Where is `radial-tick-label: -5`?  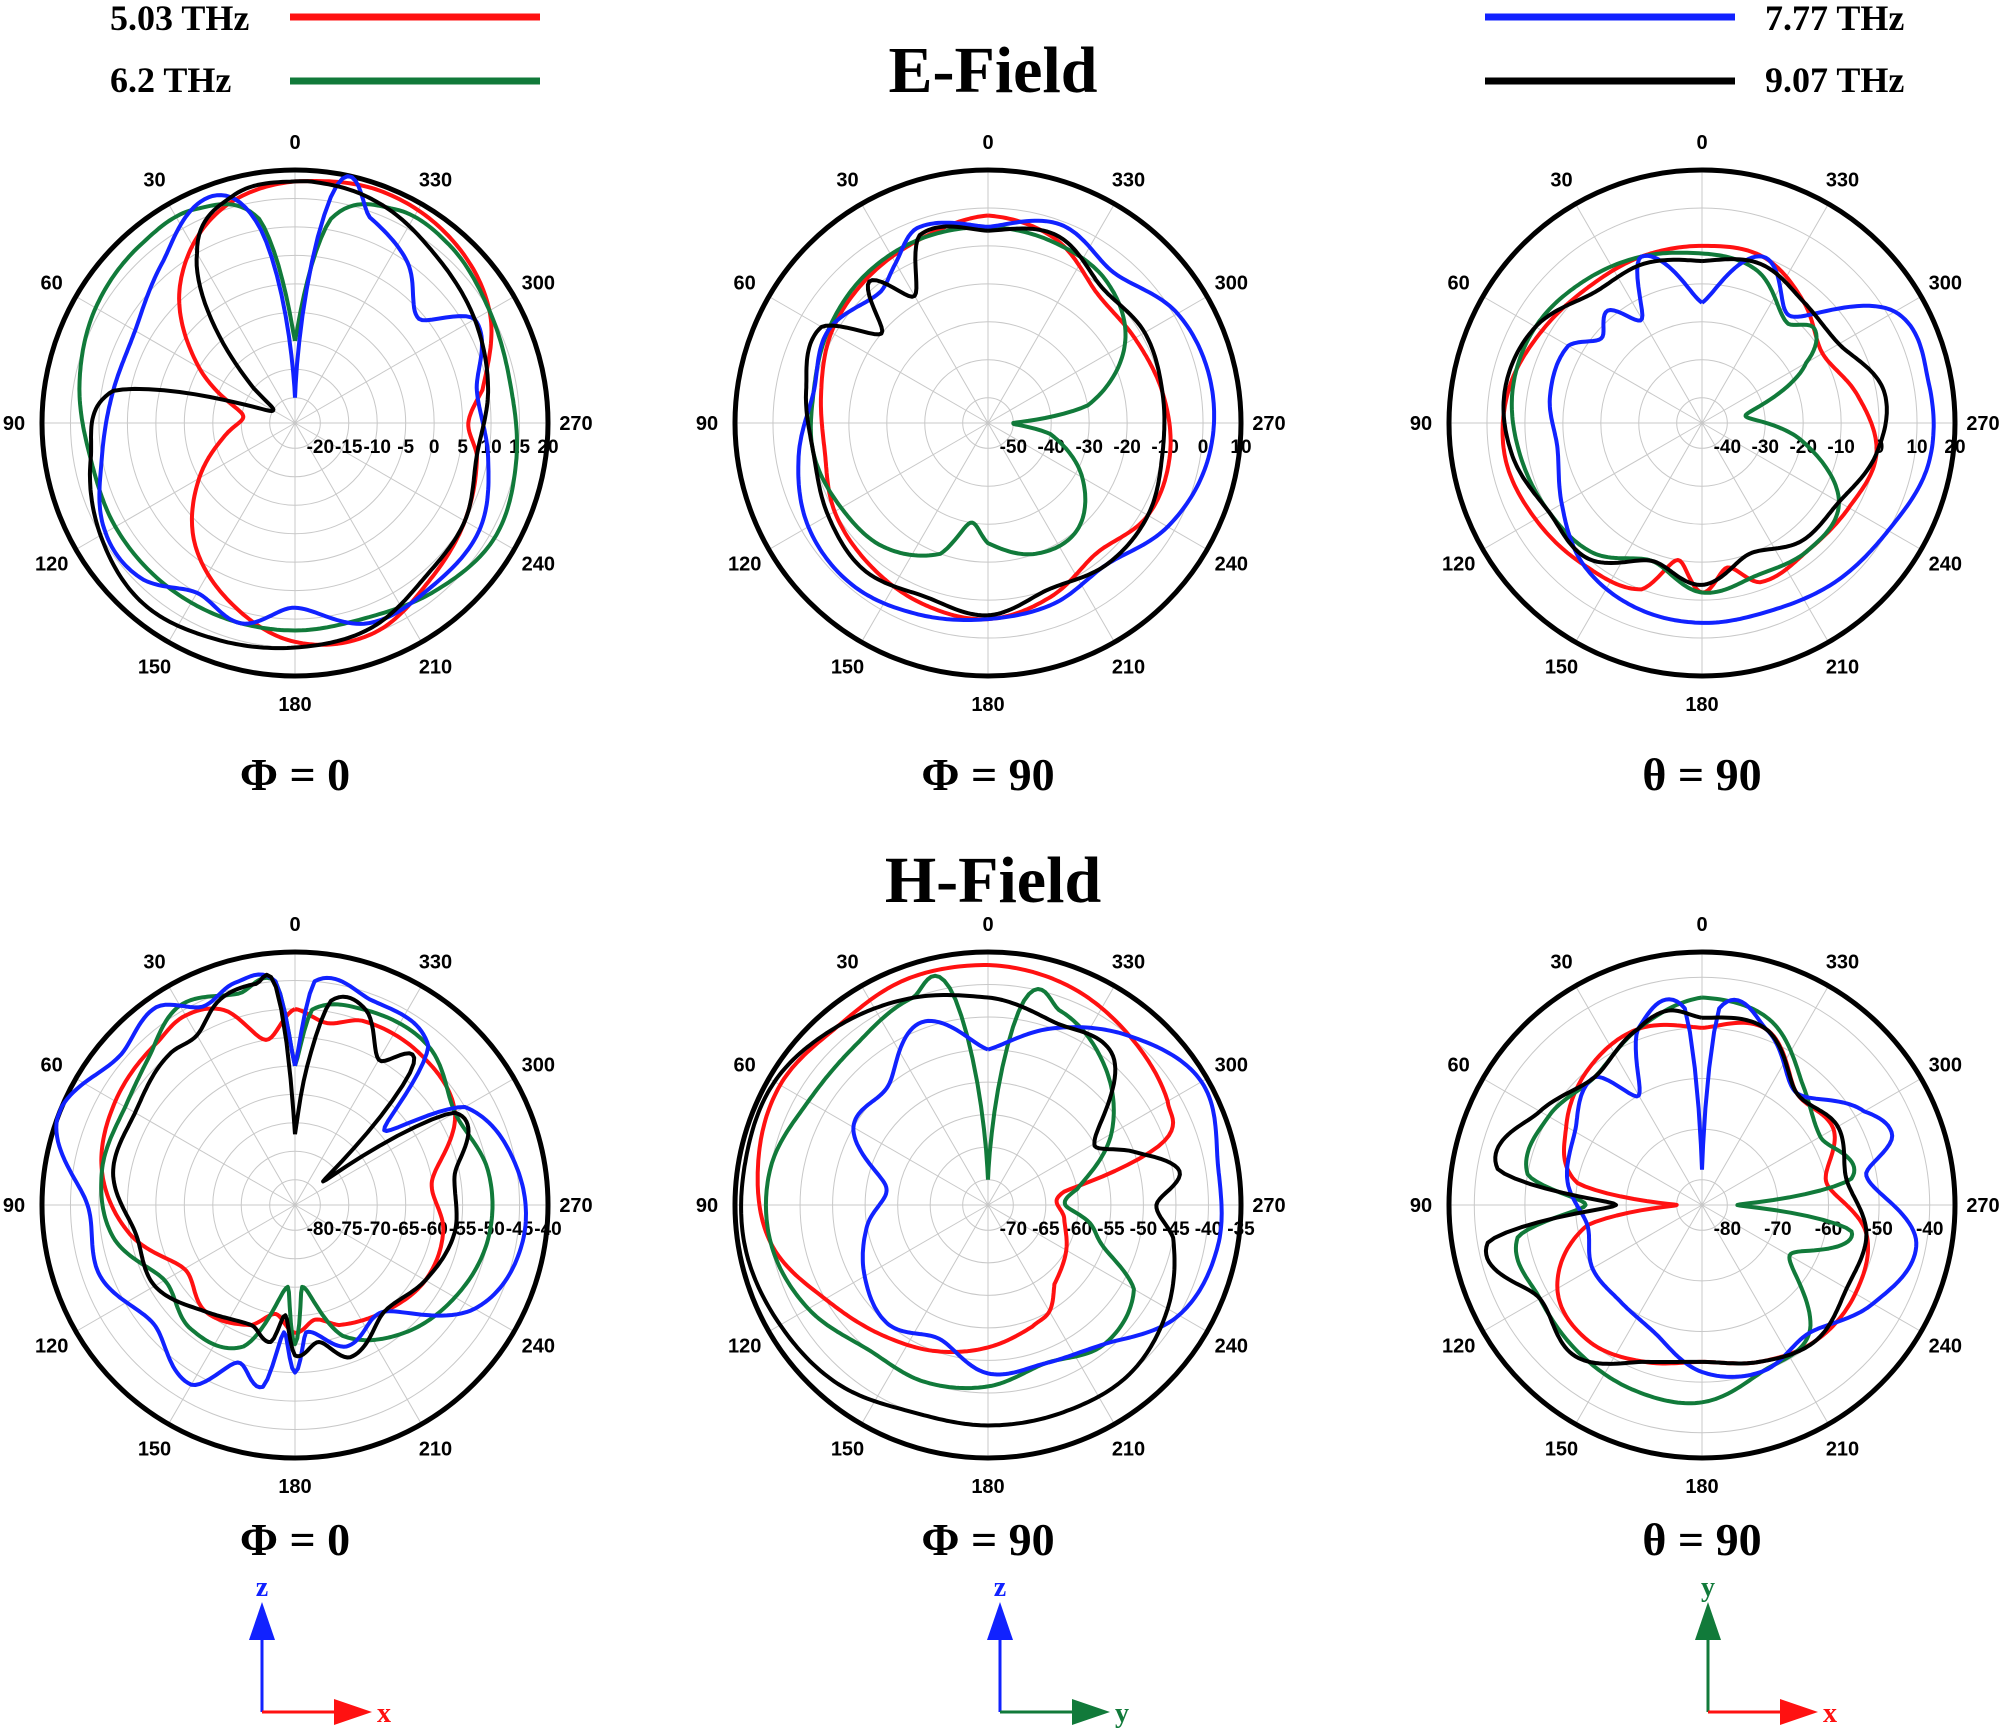 radial-tick-label: -5 is located at coordinates (405, 447).